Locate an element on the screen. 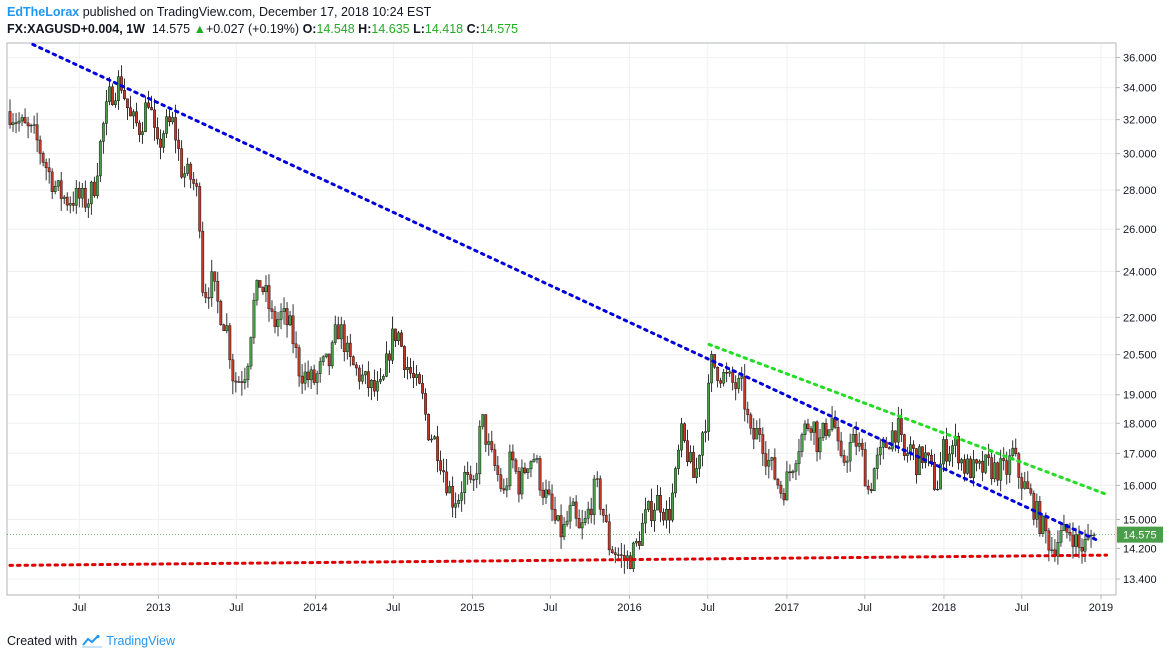  created-with-text: Created with is located at coordinates (42, 641).